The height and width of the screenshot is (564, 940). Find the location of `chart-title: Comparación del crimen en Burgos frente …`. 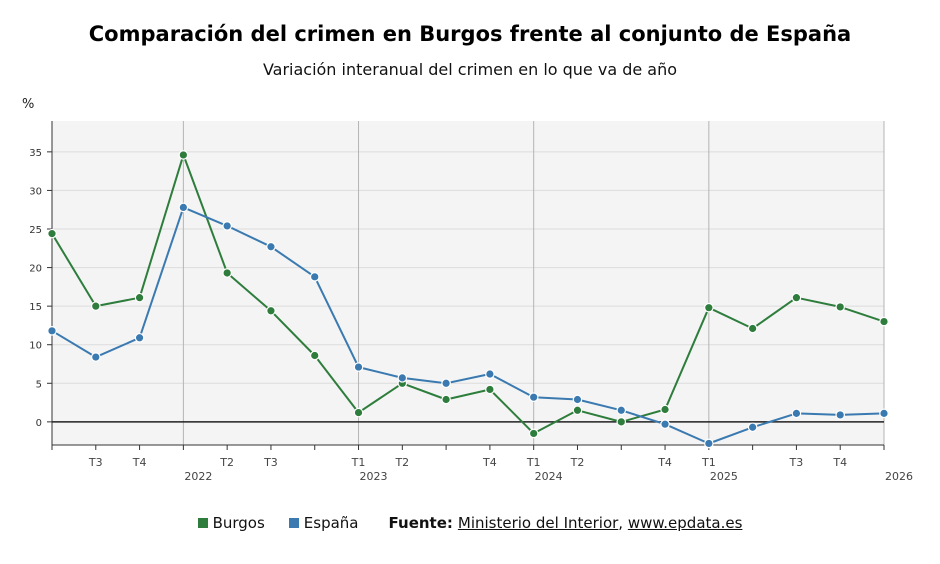

chart-title: Comparación del crimen en Burgos frente … is located at coordinates (470, 34).